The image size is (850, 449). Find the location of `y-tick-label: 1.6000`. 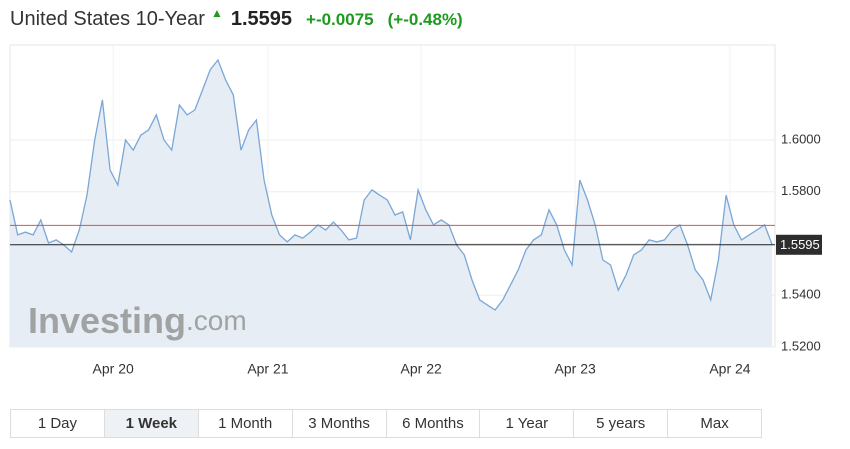

y-tick-label: 1.6000 is located at coordinates (801, 138).